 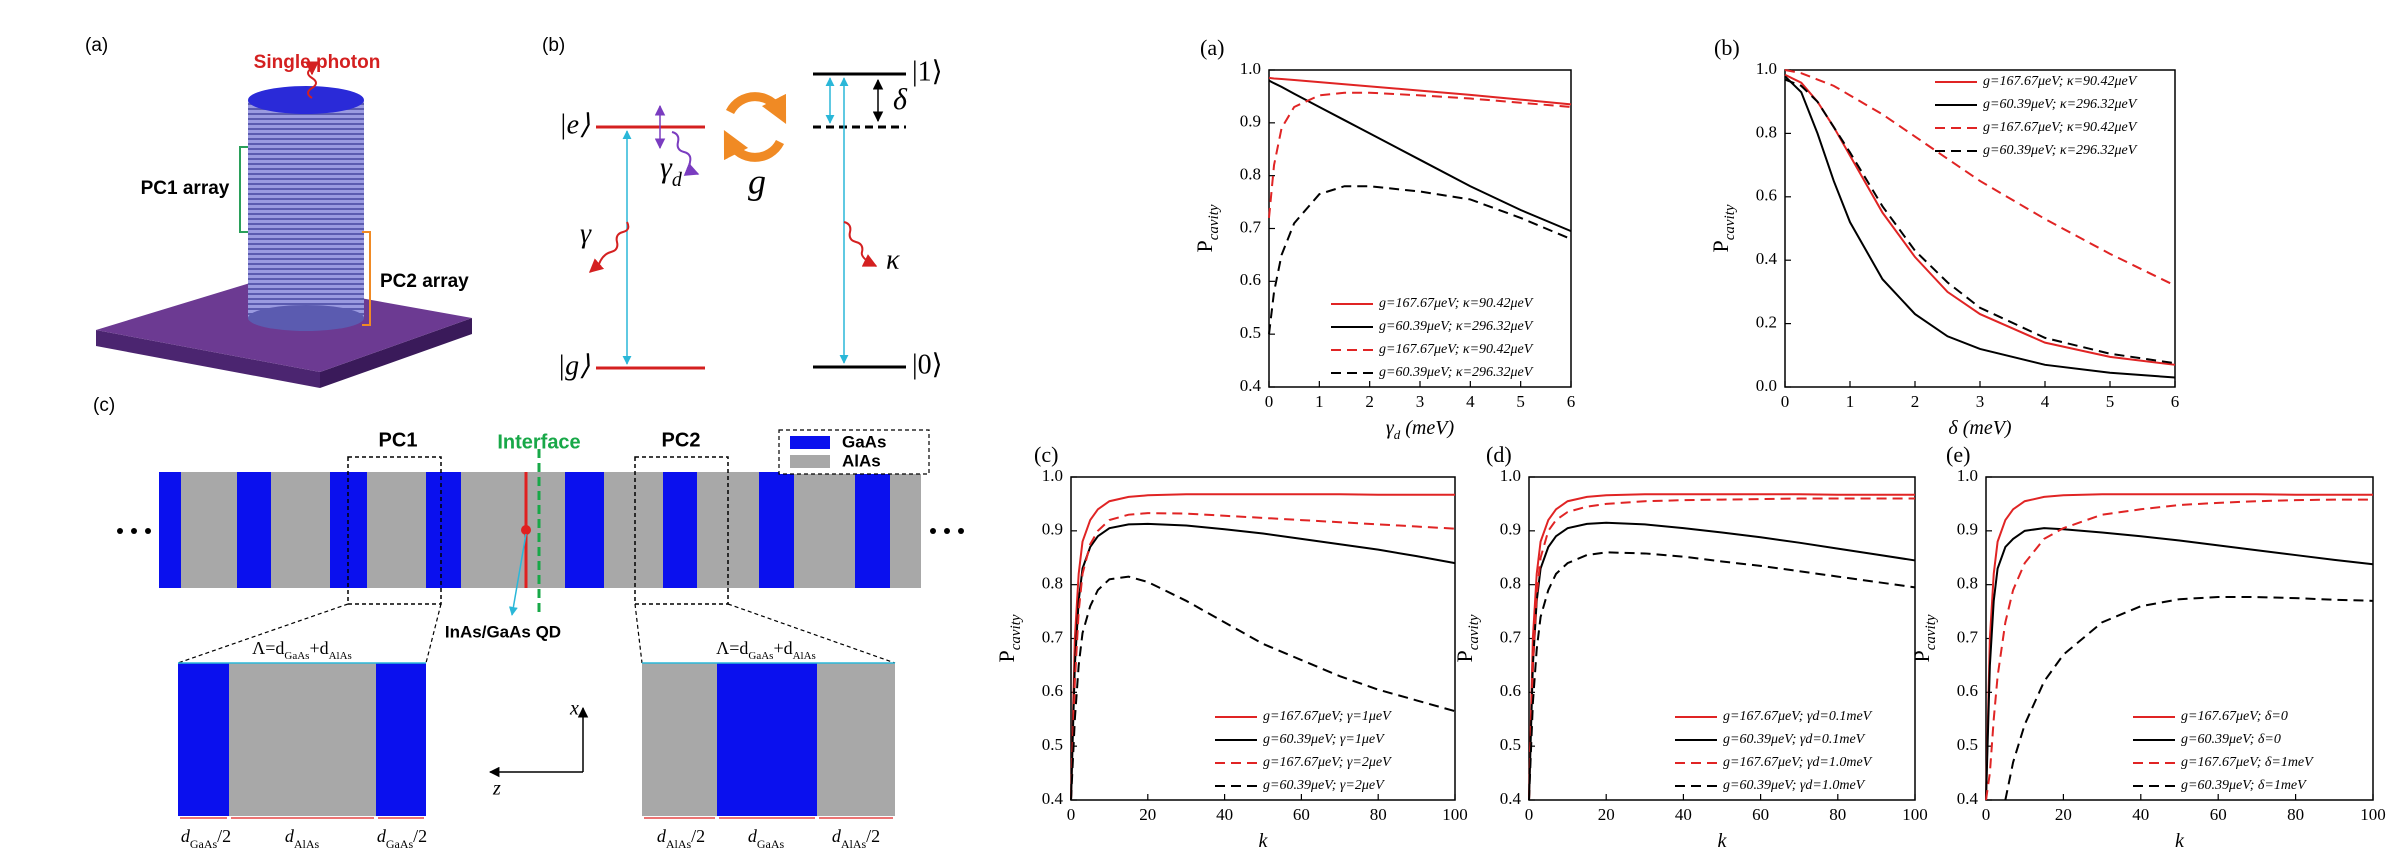 I want to click on panel-label: (c), so click(x=104, y=405).